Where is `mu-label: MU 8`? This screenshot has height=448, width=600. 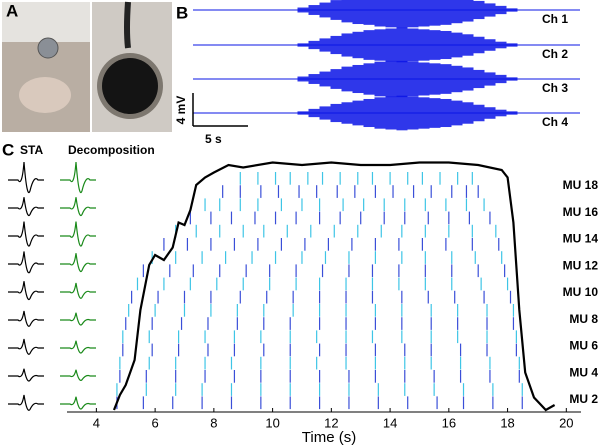 mu-label: MU 8 is located at coordinates (583, 319).